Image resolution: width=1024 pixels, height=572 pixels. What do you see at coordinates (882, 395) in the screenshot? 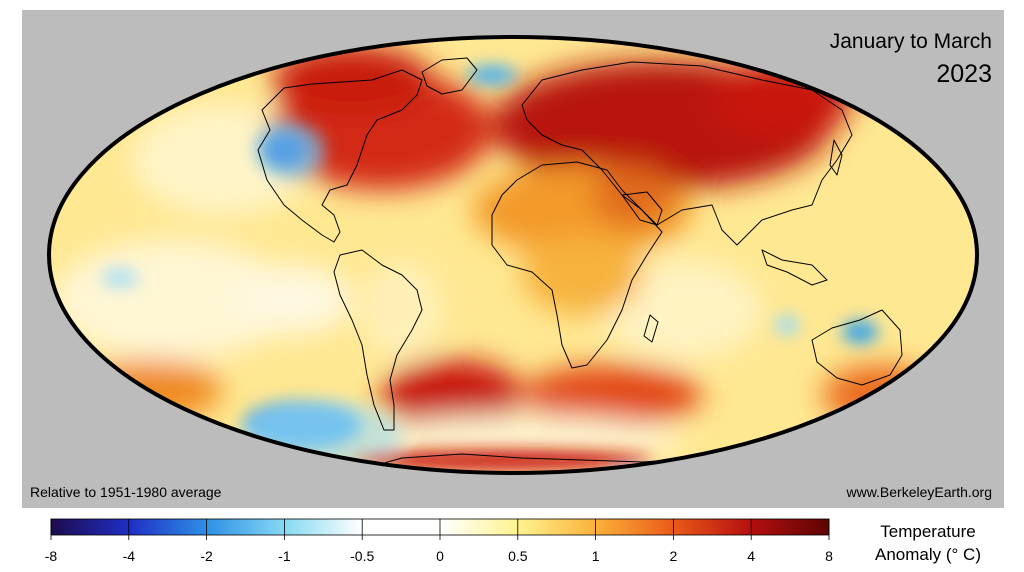
I see `south-pacific-warm` at bounding box center [882, 395].